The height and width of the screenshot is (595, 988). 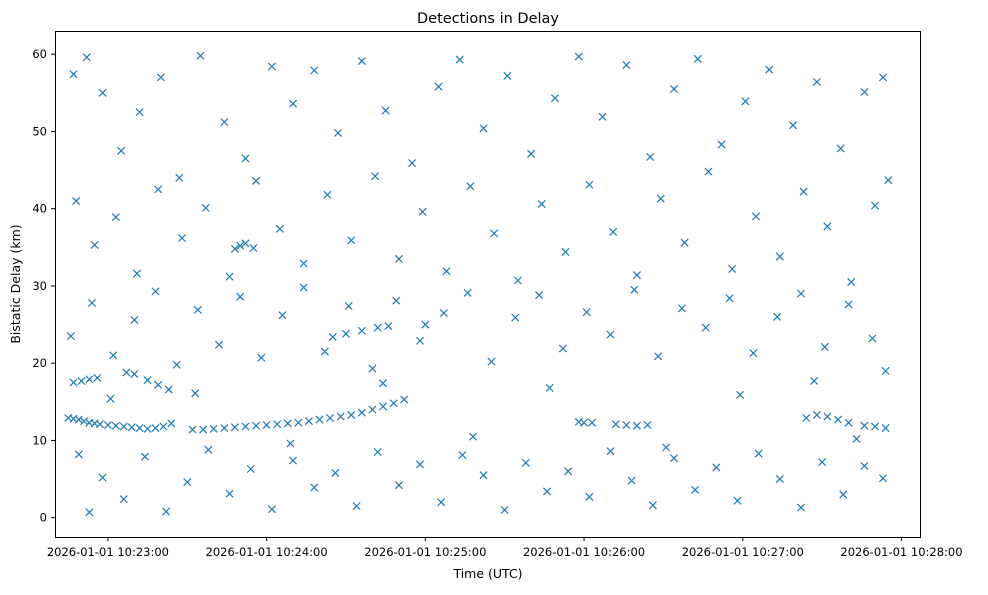 What do you see at coordinates (39, 440) in the screenshot?
I see `y-tick-label: 10` at bounding box center [39, 440].